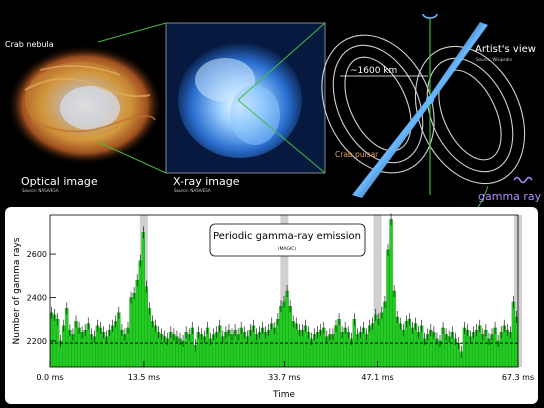 This screenshot has width=544, height=408. Describe the element at coordinates (192, 190) in the screenshot. I see `xray-credit: Source: NASA/ESA` at that location.